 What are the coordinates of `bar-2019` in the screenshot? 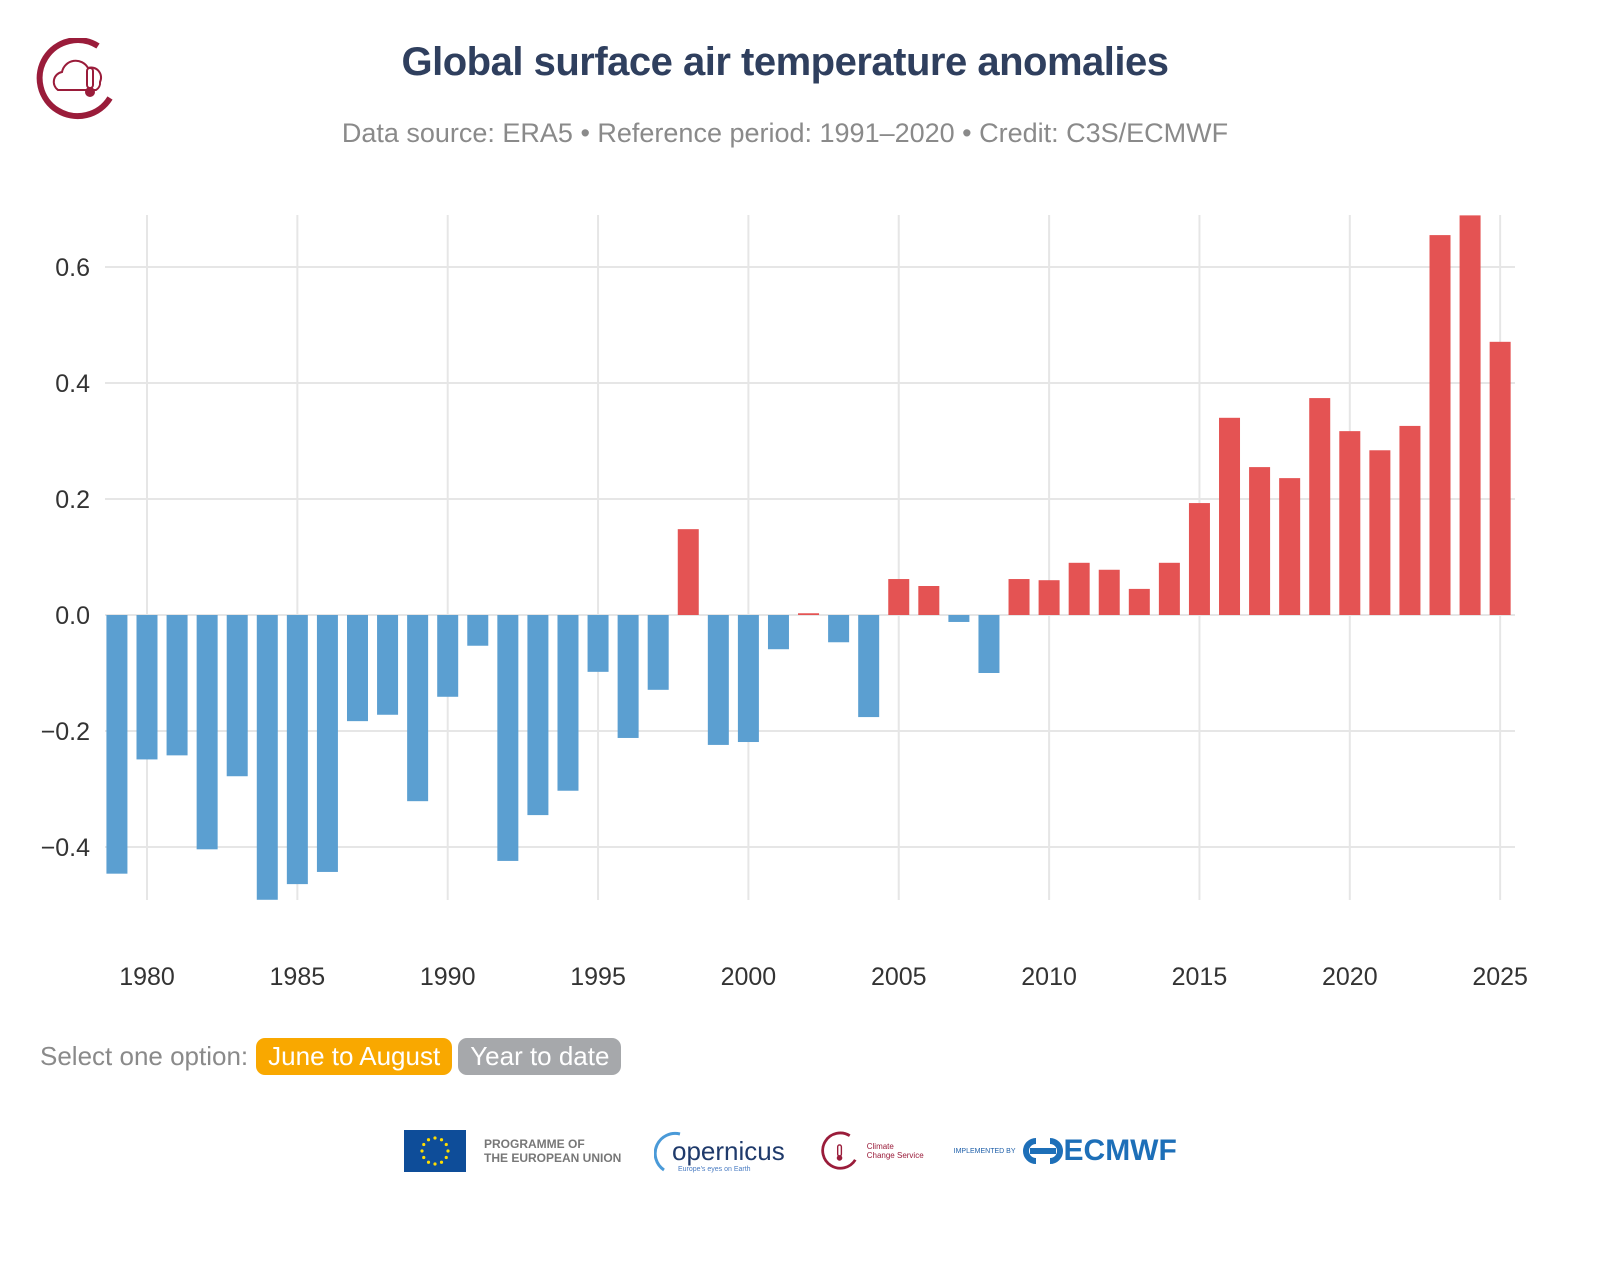 It's located at (1320, 506).